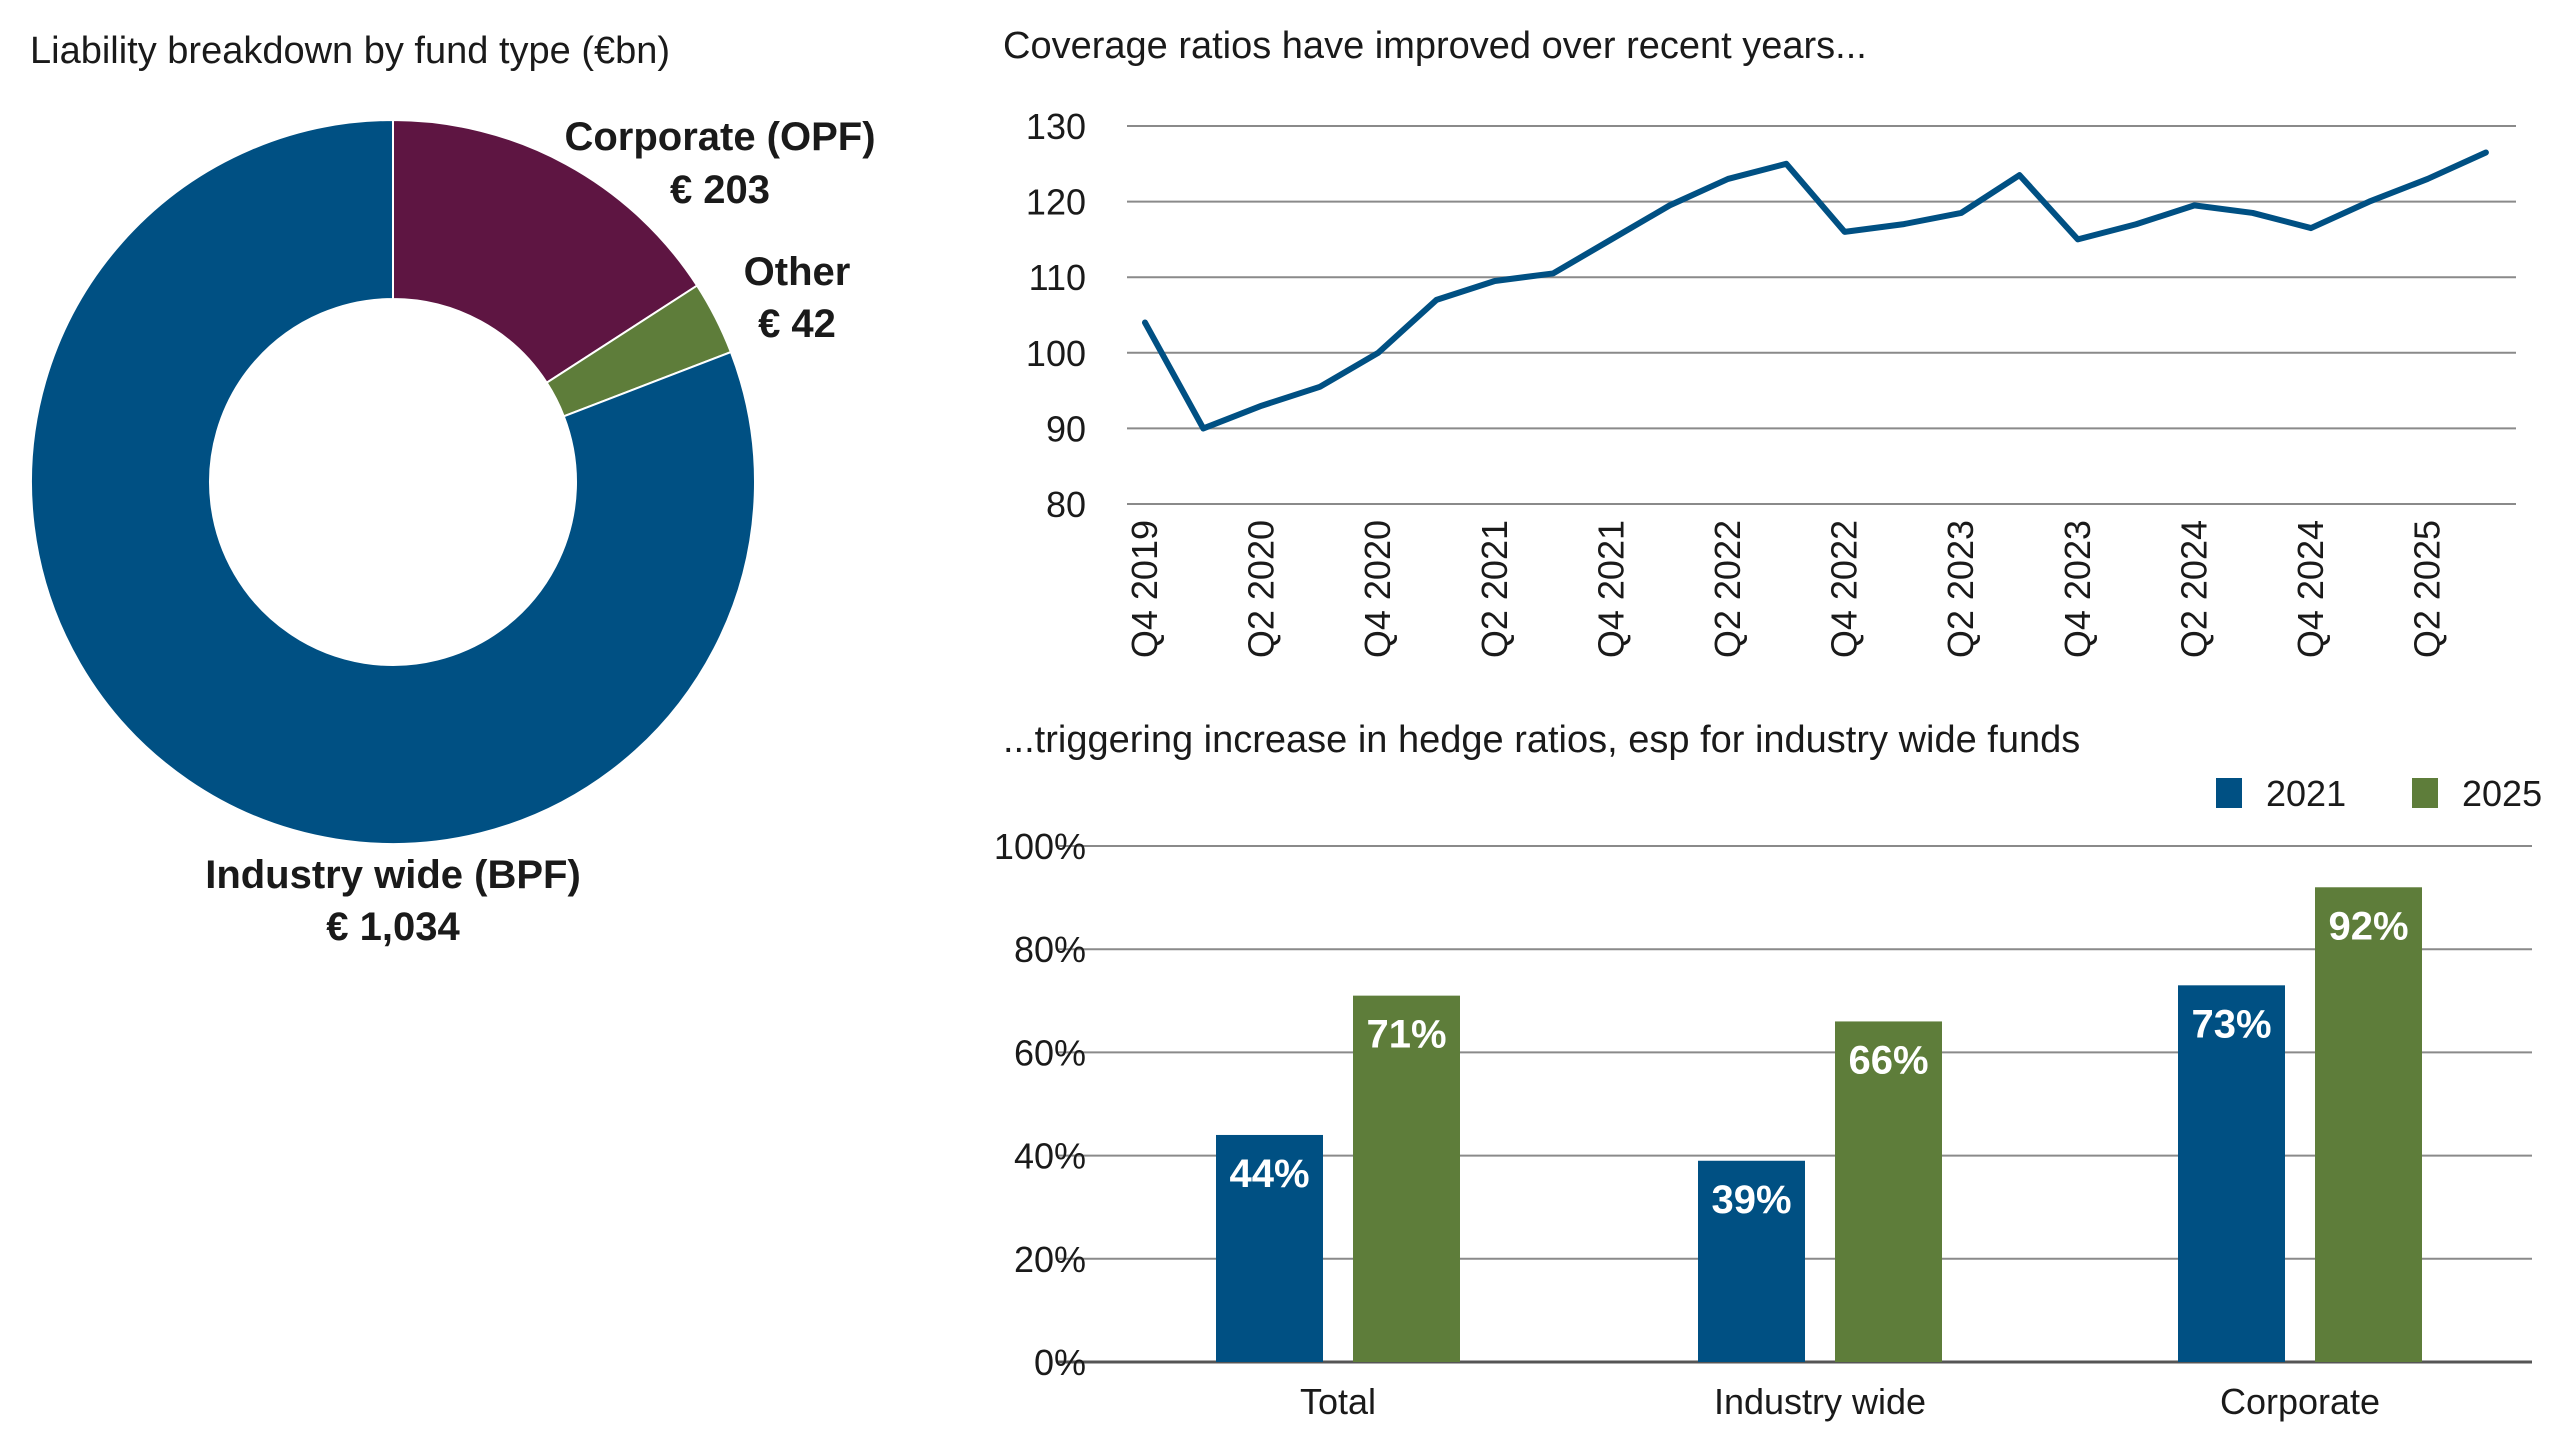 The width and height of the screenshot is (2560, 1440). I want to click on legend-swatch-2025, so click(2425, 793).